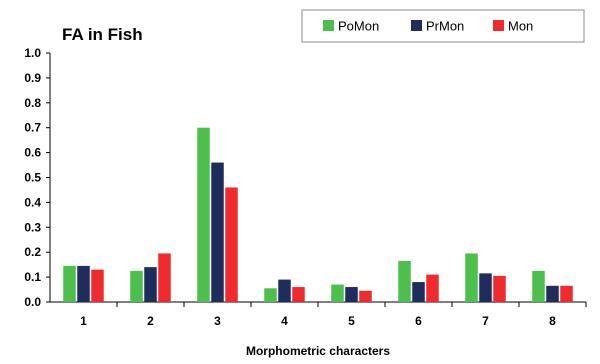 This screenshot has width=600, height=364. What do you see at coordinates (32, 277) in the screenshot?
I see `y-tick-label: 0.1` at bounding box center [32, 277].